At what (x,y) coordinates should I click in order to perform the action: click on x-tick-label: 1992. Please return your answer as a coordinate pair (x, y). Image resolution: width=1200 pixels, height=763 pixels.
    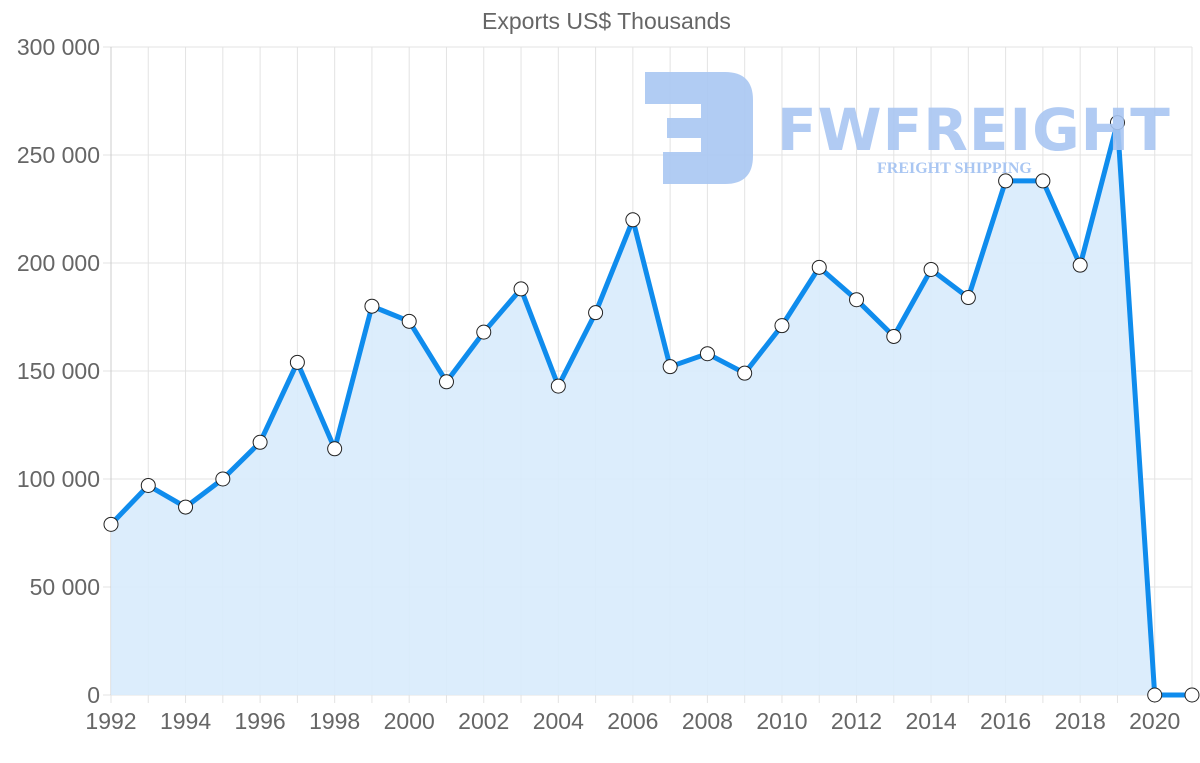
    Looking at the image, I should click on (110, 721).